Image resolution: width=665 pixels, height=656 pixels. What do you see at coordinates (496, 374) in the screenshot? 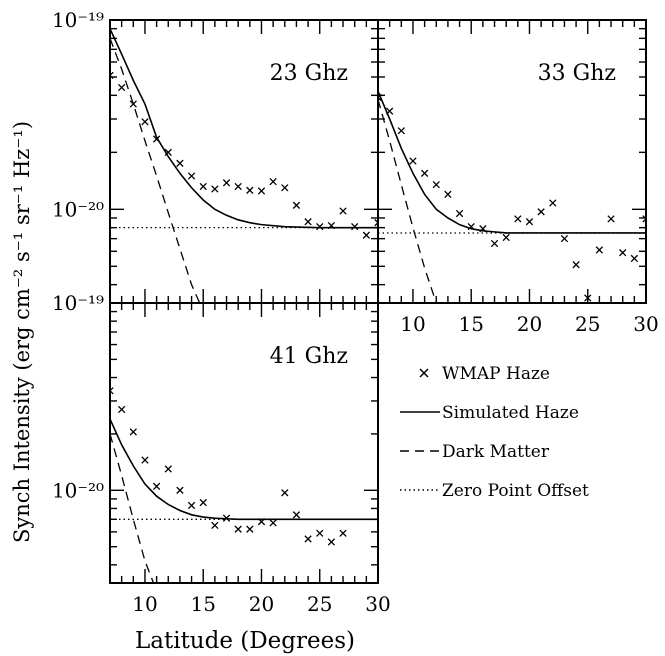
I see `legend-label: WMAP Haze` at bounding box center [496, 374].